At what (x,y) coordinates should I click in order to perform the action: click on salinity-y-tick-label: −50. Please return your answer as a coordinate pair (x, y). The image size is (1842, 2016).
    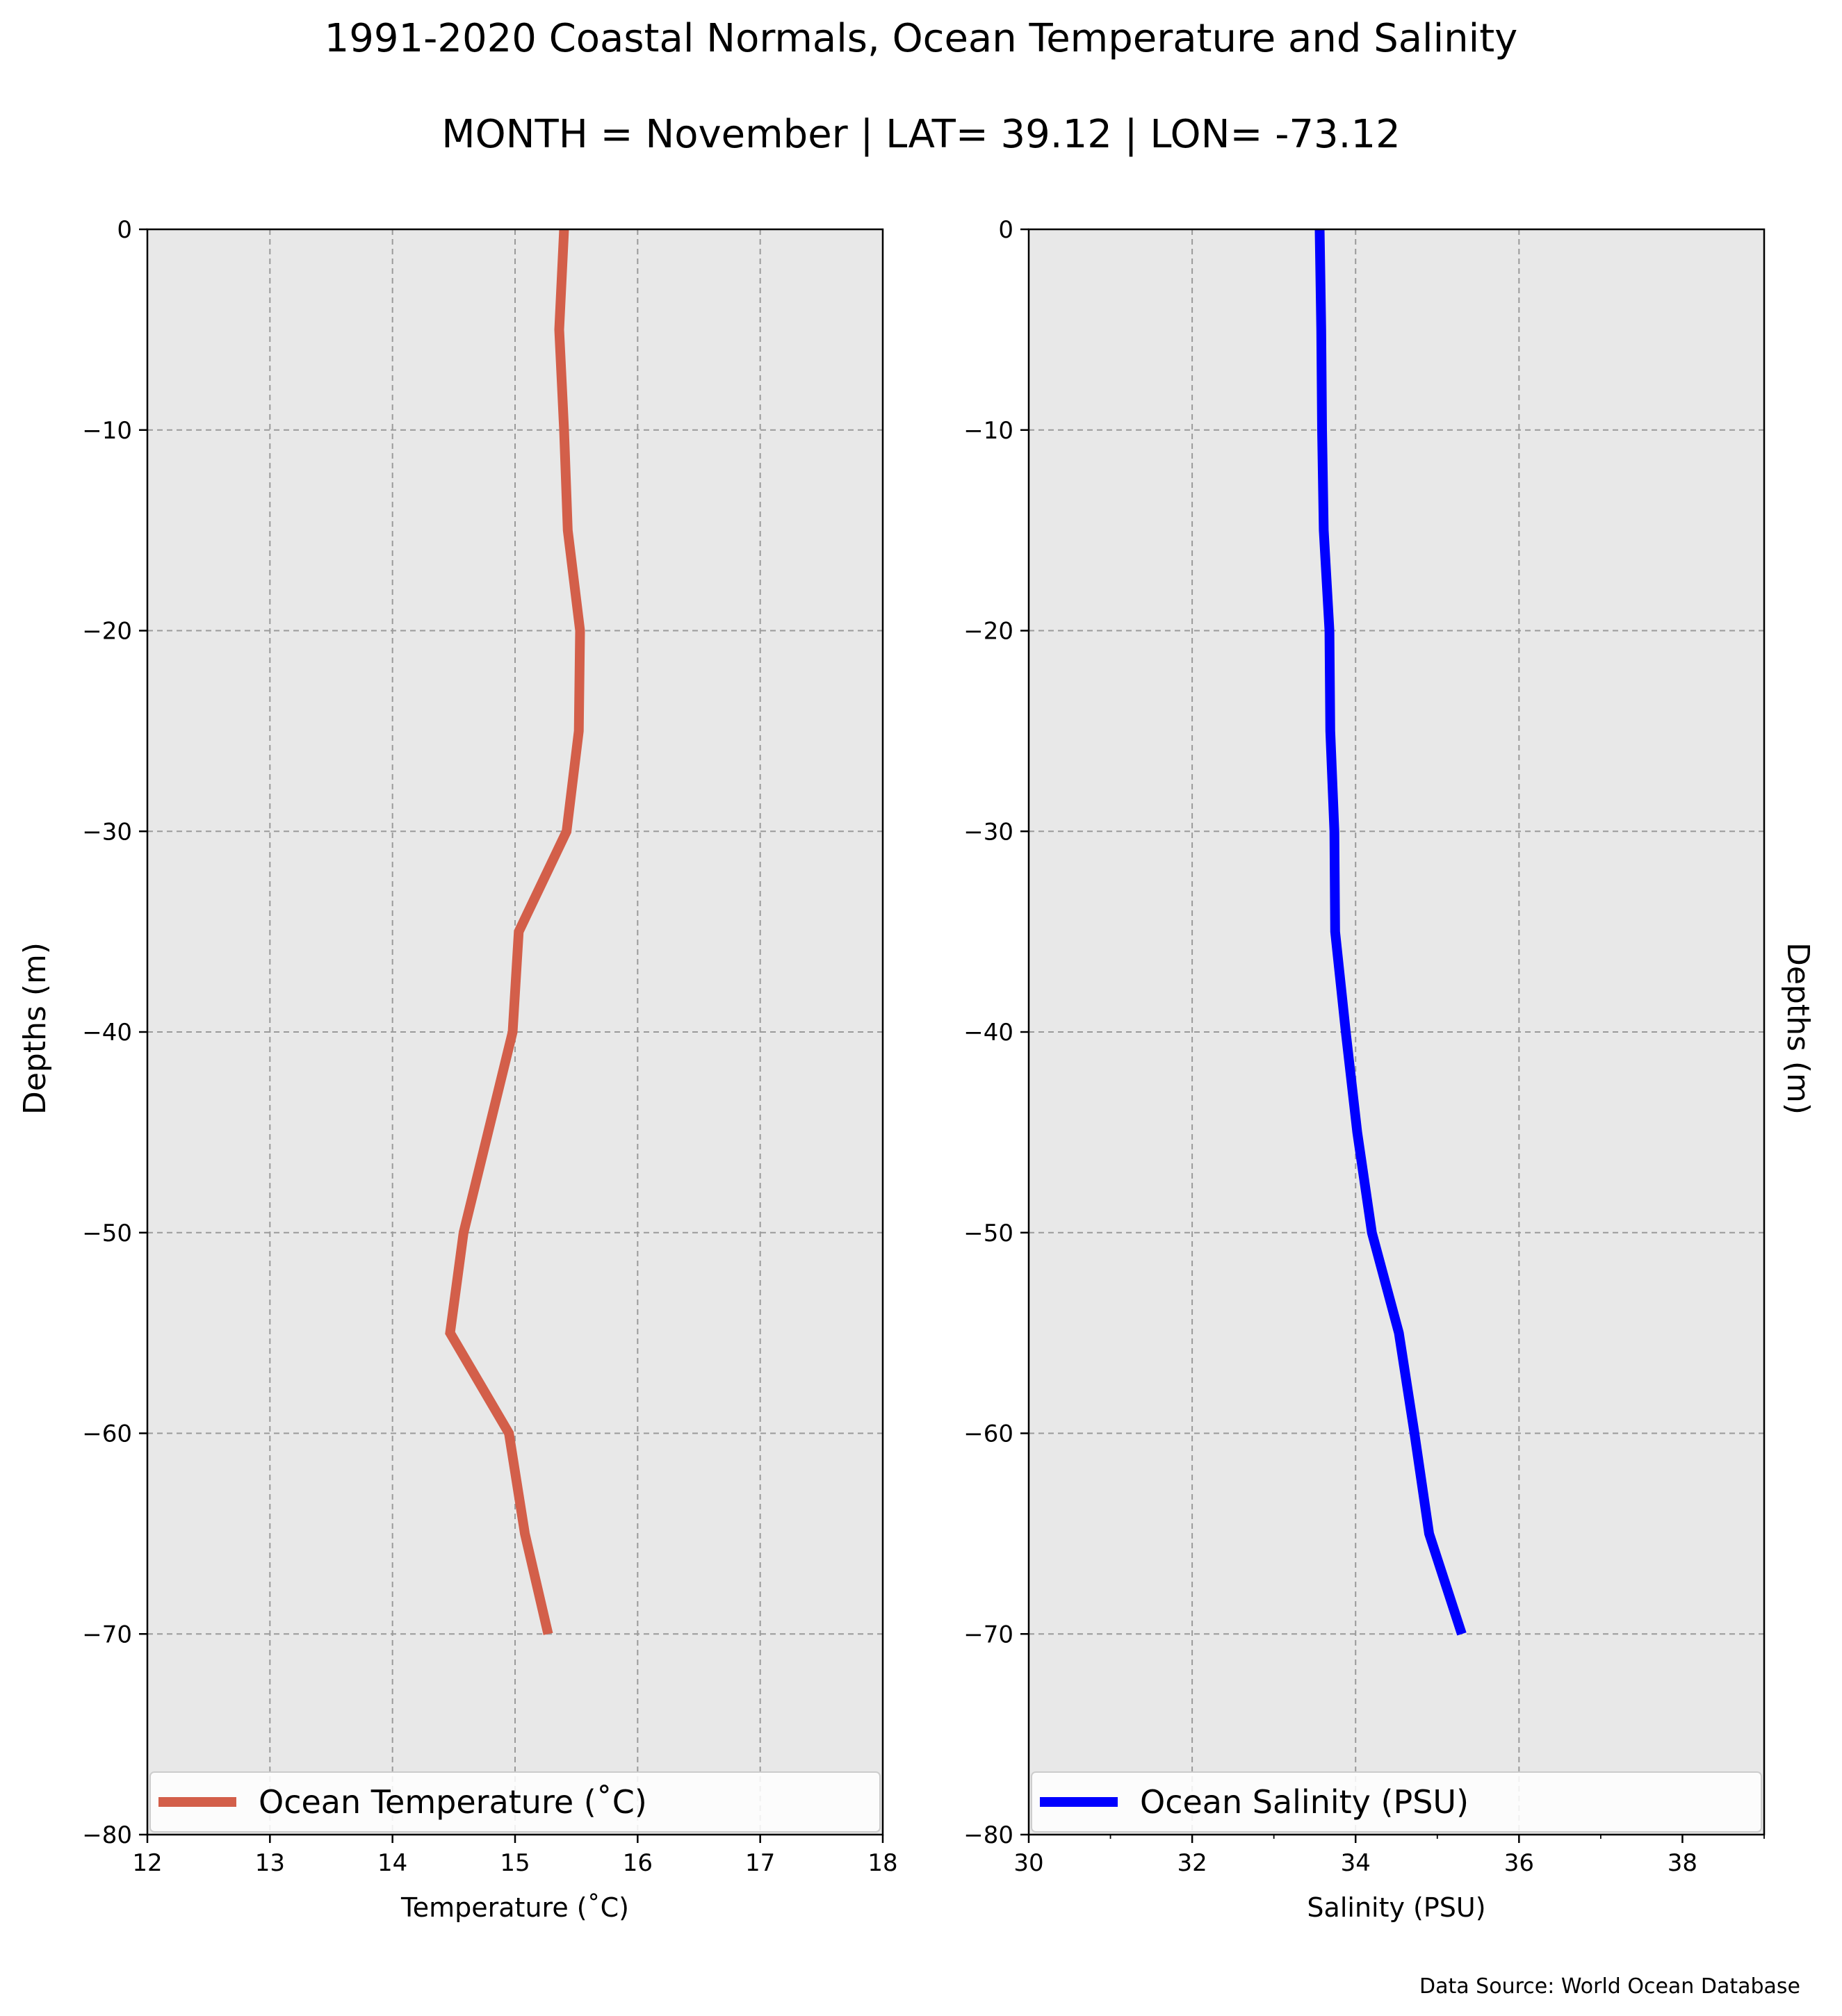
    Looking at the image, I should click on (988, 1234).